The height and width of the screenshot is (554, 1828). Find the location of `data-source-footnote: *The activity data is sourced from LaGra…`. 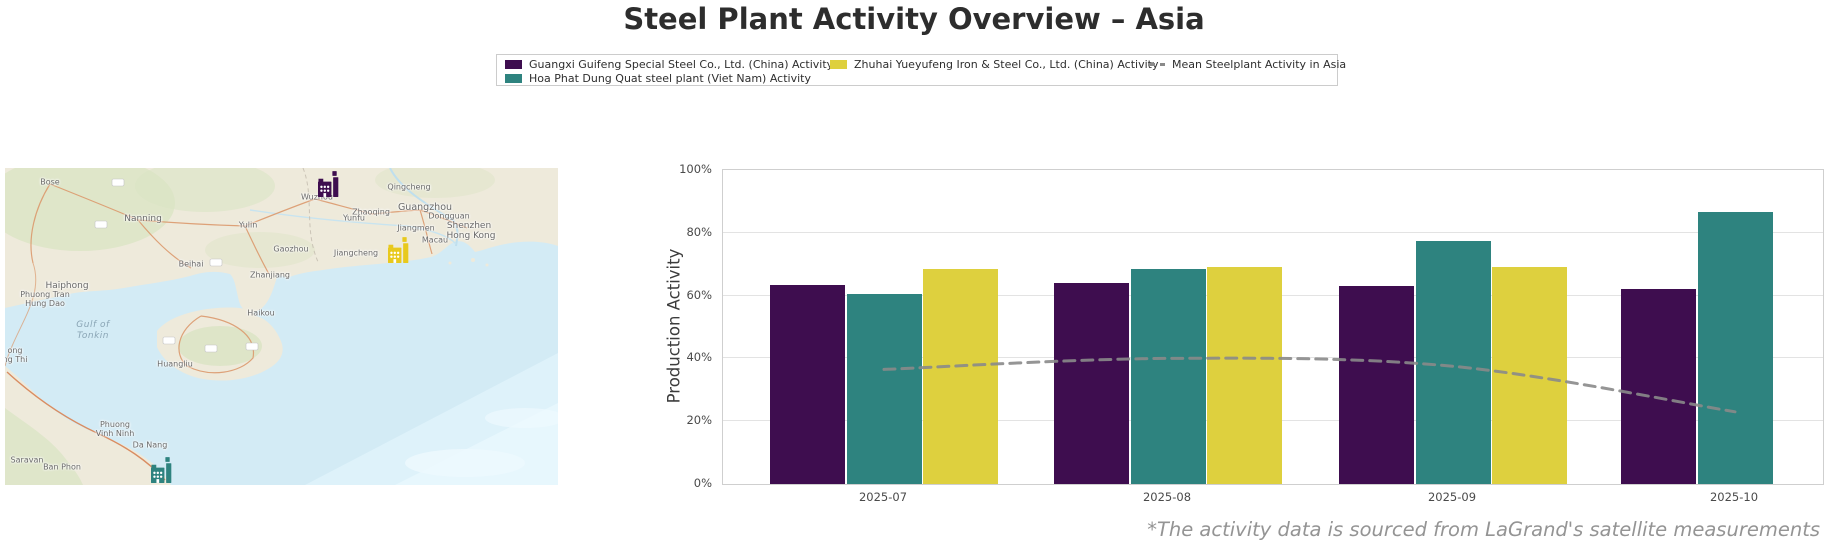

data-source-footnote: *The activity data is sourced from LaGra… is located at coordinates (1483, 529).